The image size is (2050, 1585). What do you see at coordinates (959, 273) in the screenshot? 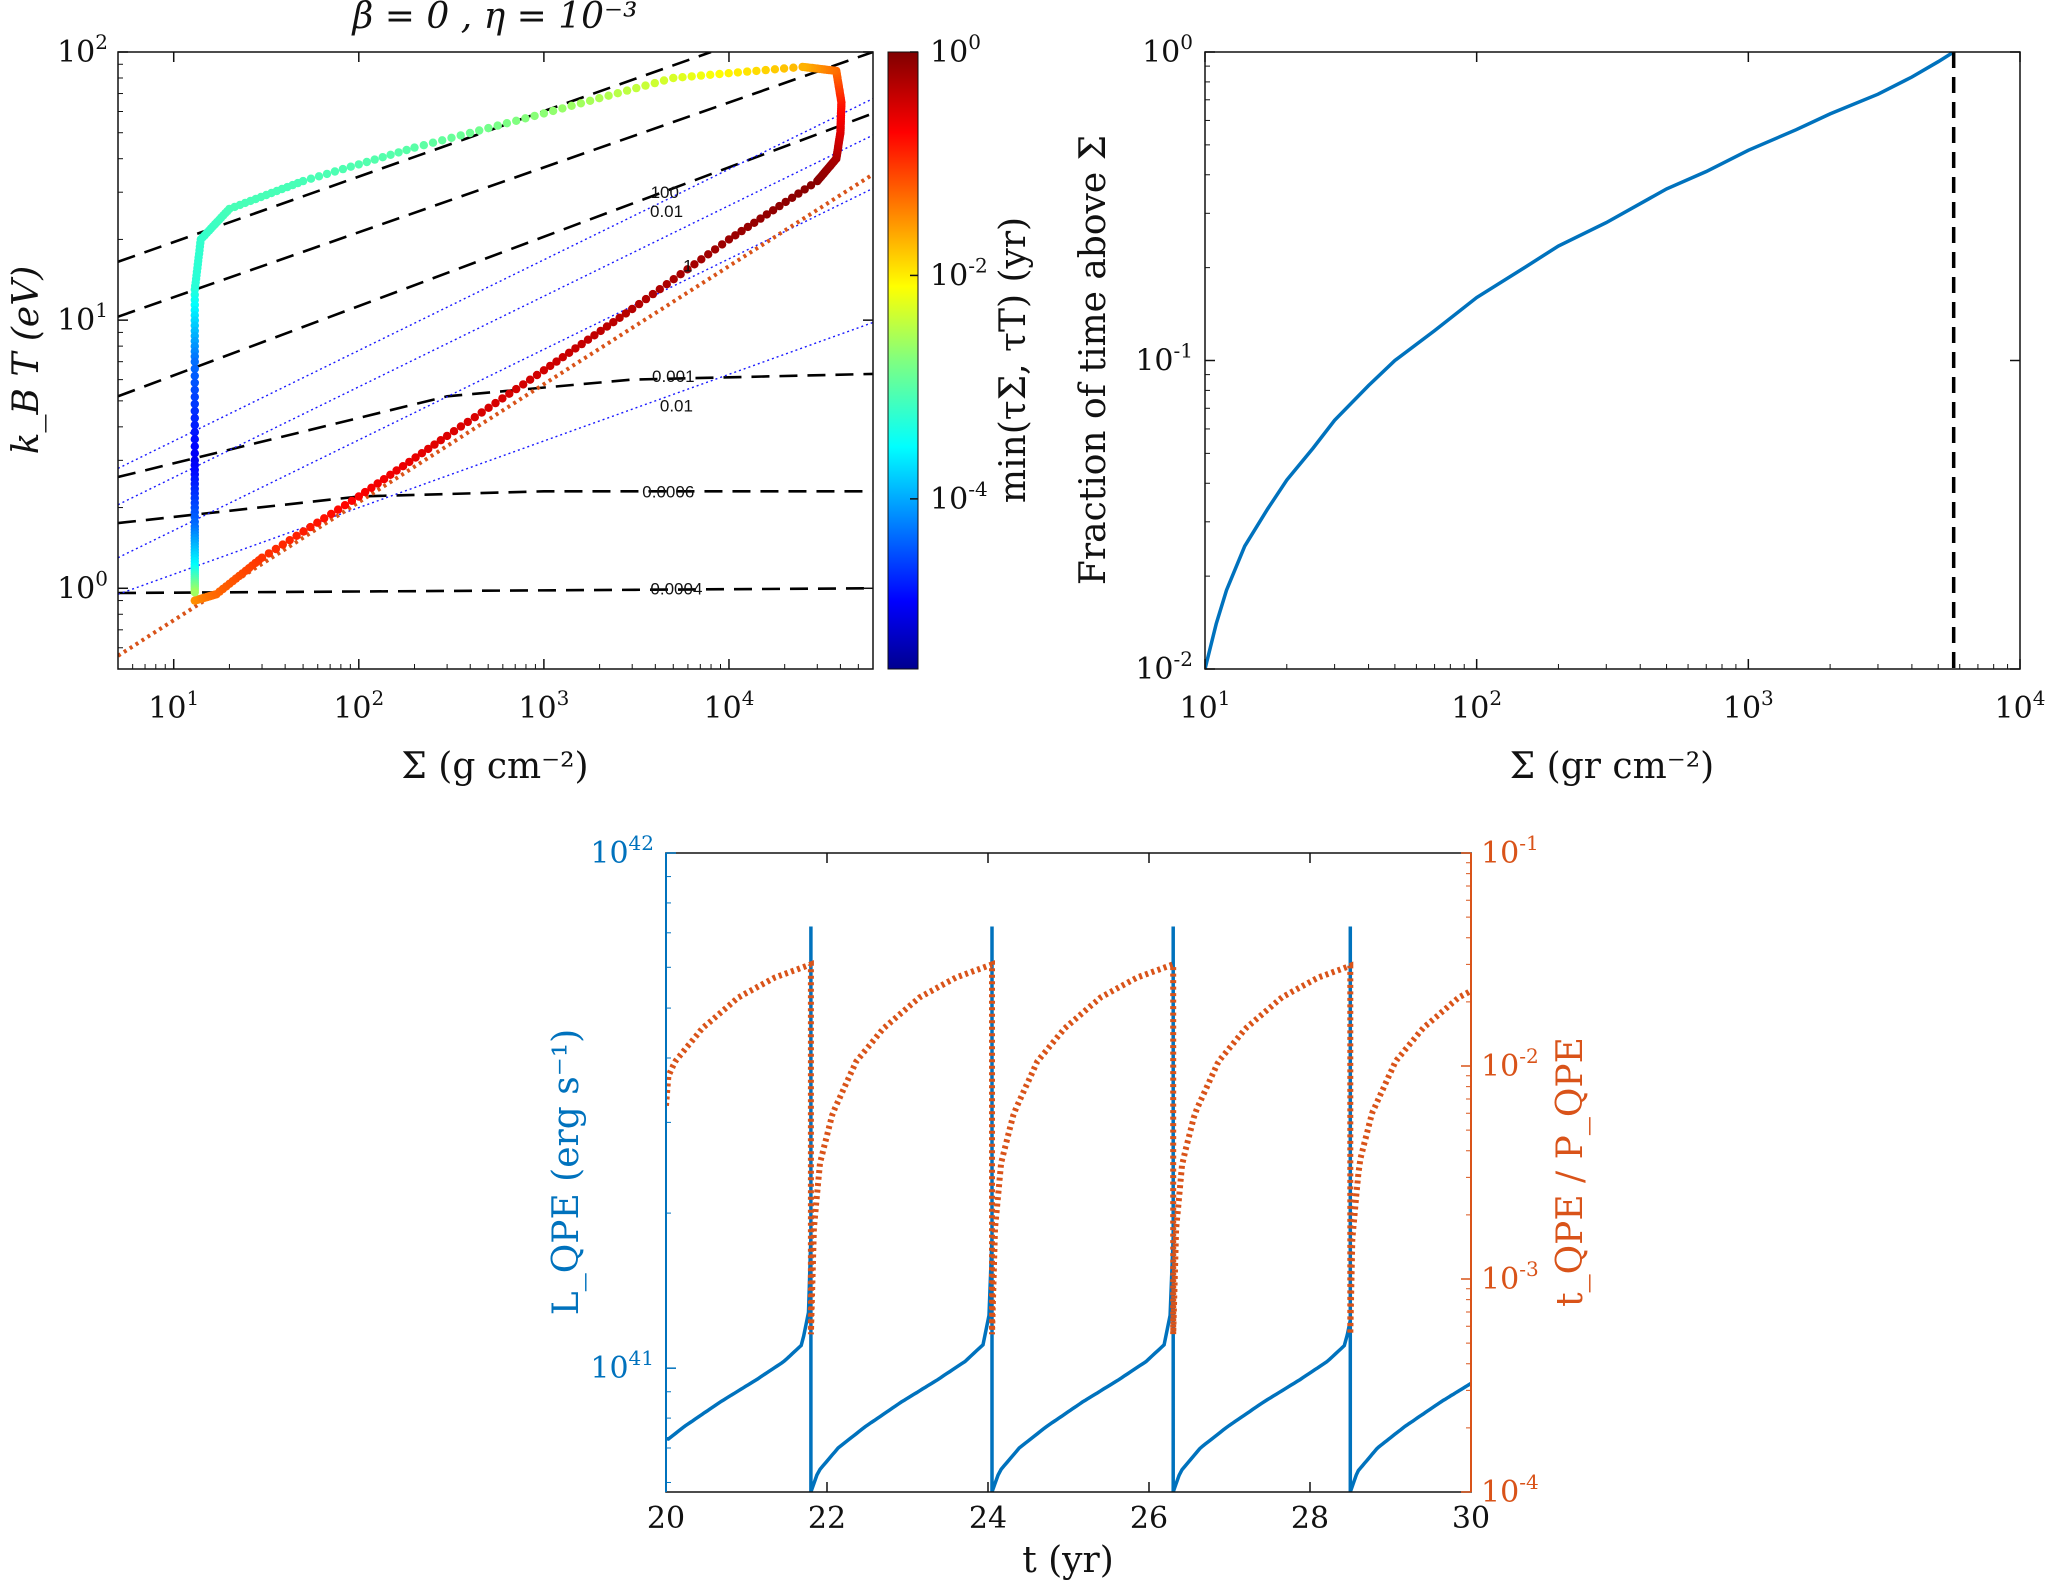
I see `colorbar-tick-label: 10⁻²` at bounding box center [959, 273].